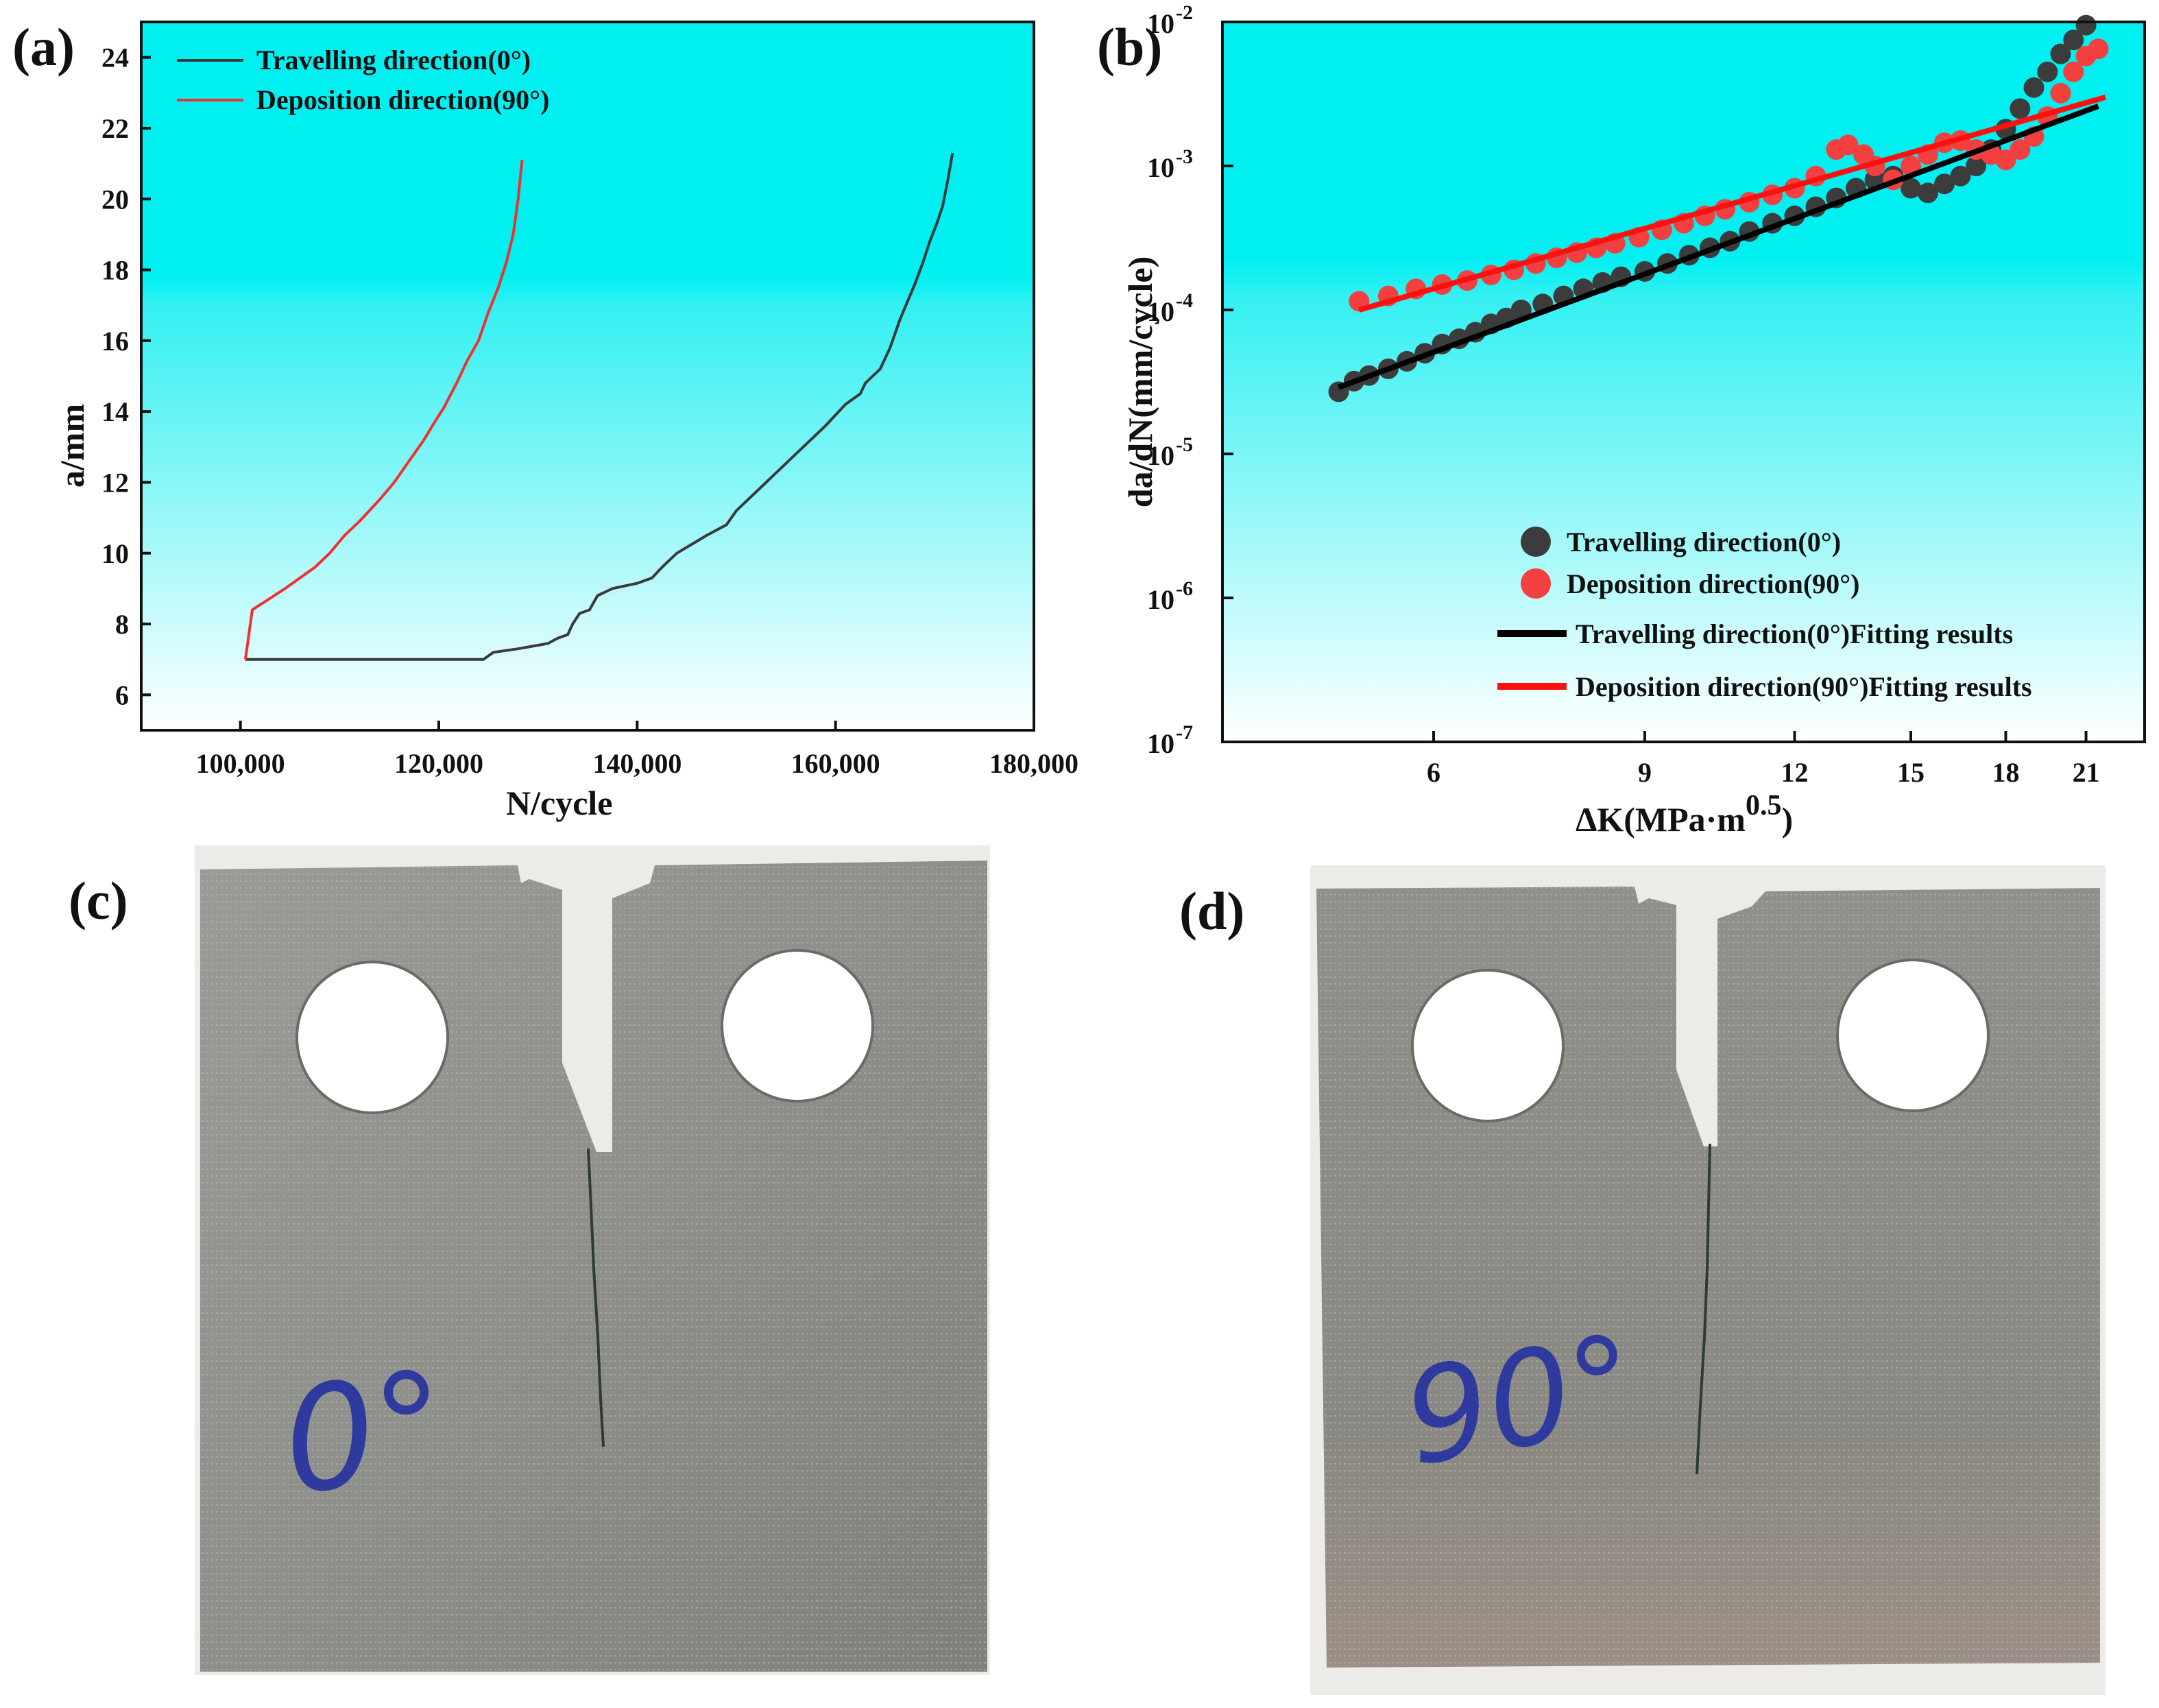 The image size is (2159, 1708). What do you see at coordinates (1804, 687) in the screenshot?
I see `legend-b-label-deposition-fit: Deposition direction(90°)Fitting results` at bounding box center [1804, 687].